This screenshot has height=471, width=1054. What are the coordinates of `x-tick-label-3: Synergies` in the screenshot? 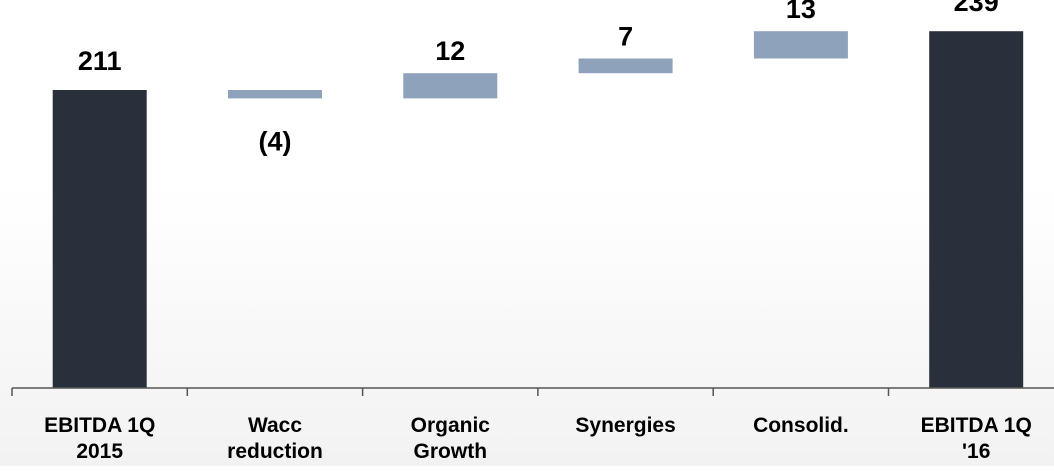 It's located at (625, 425).